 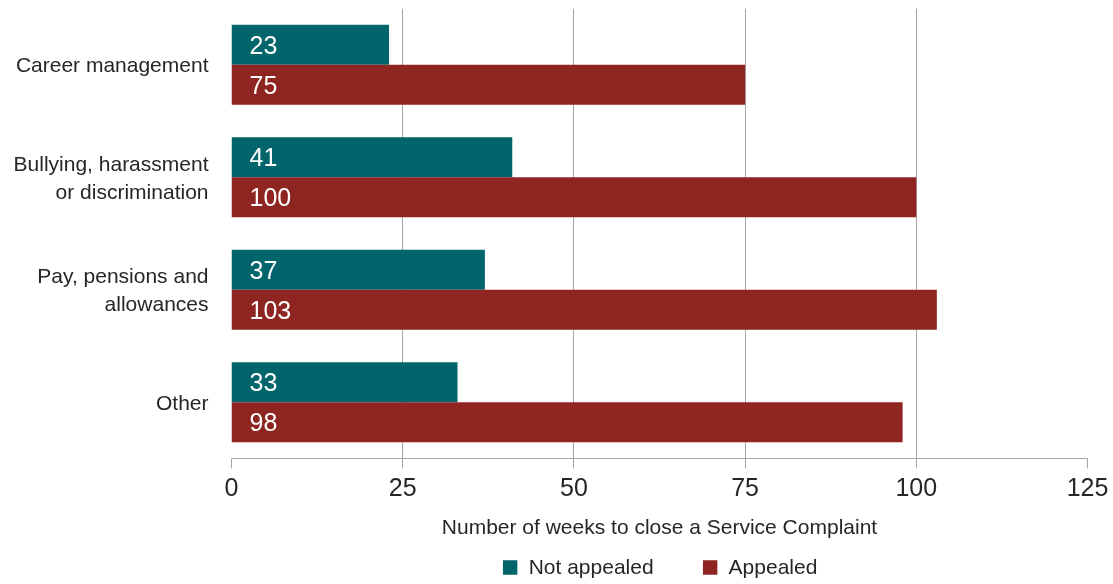 I want to click on x-tick-label: 75, so click(x=745, y=486).